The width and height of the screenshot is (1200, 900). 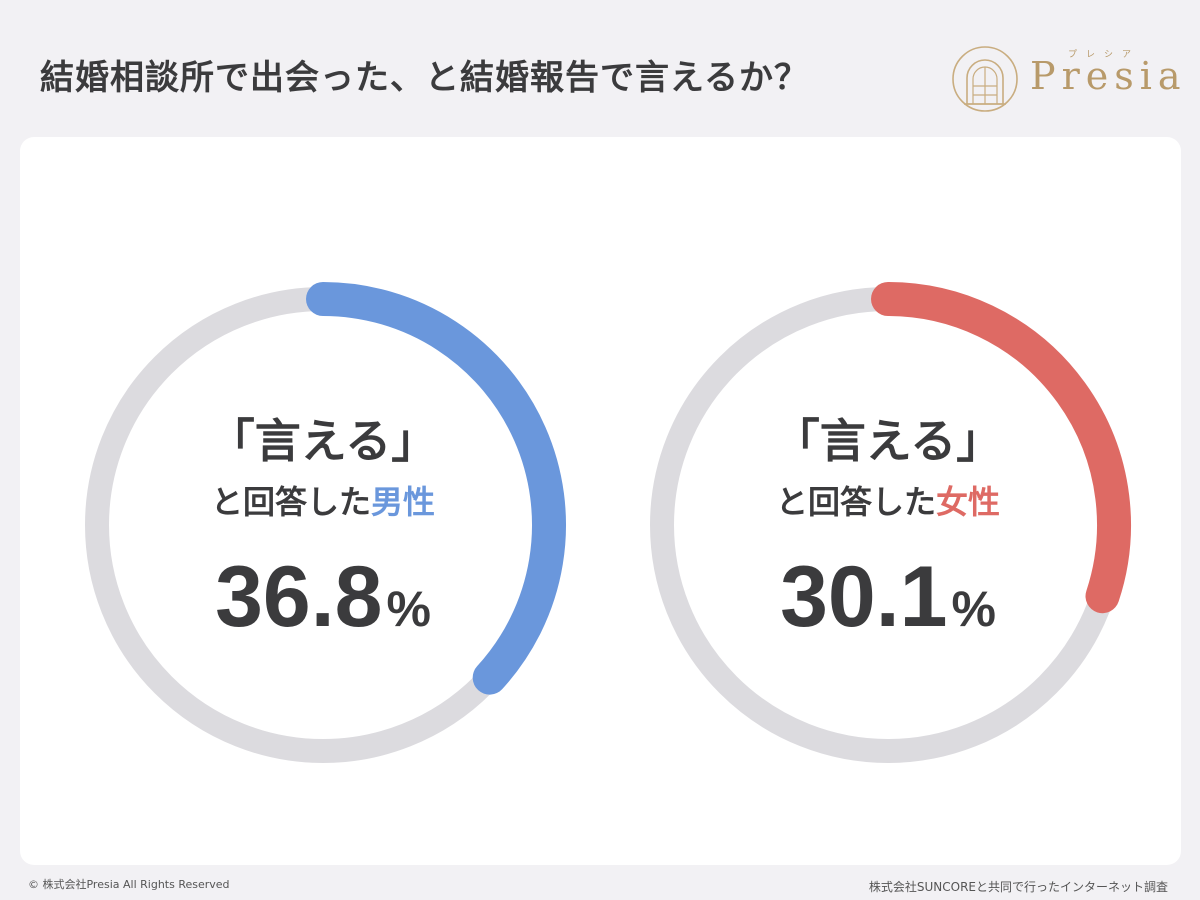 I want to click on respondent-gender: 女性, so click(x=968, y=502).